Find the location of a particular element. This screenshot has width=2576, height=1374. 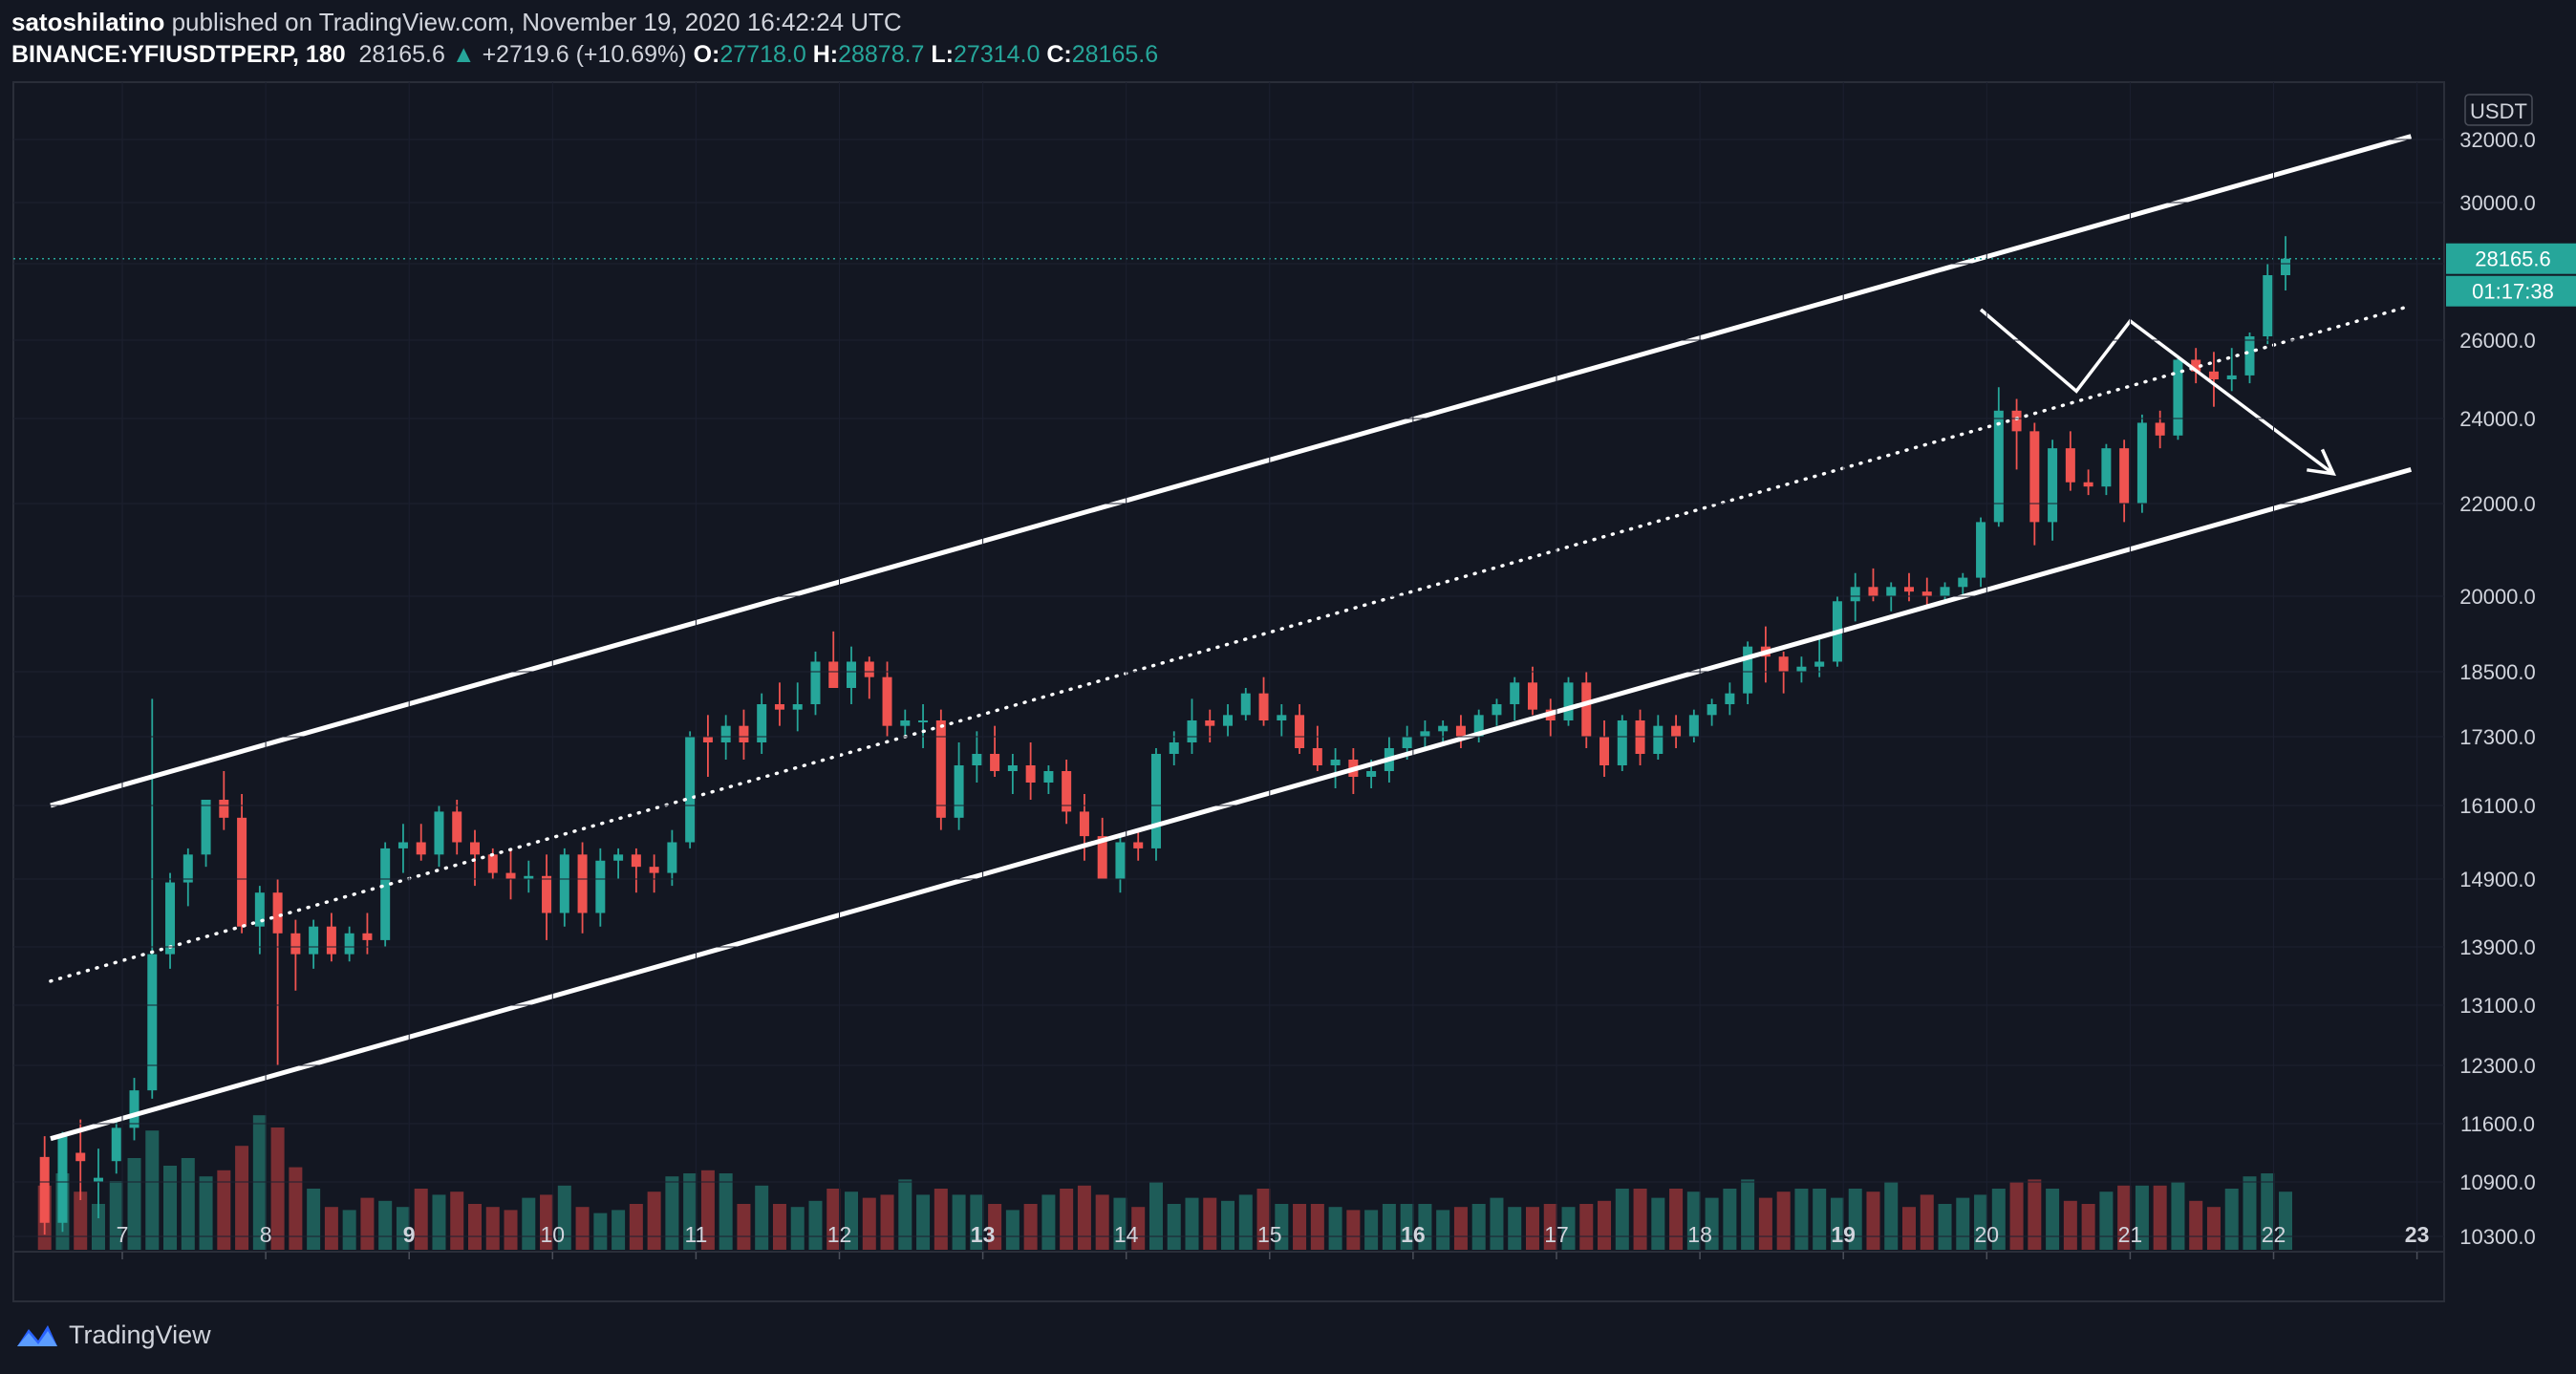

currency-label: USDT is located at coordinates (2498, 111).